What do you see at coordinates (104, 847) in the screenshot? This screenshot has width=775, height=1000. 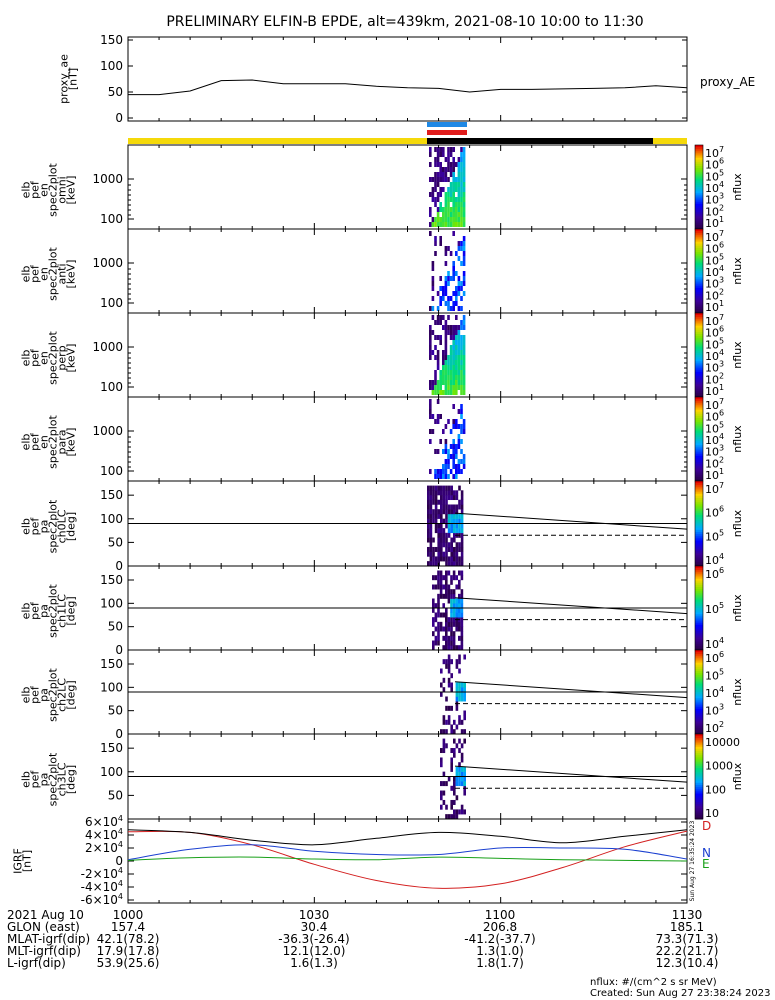 I see `y-tick-label: 2×10⁴` at bounding box center [104, 847].